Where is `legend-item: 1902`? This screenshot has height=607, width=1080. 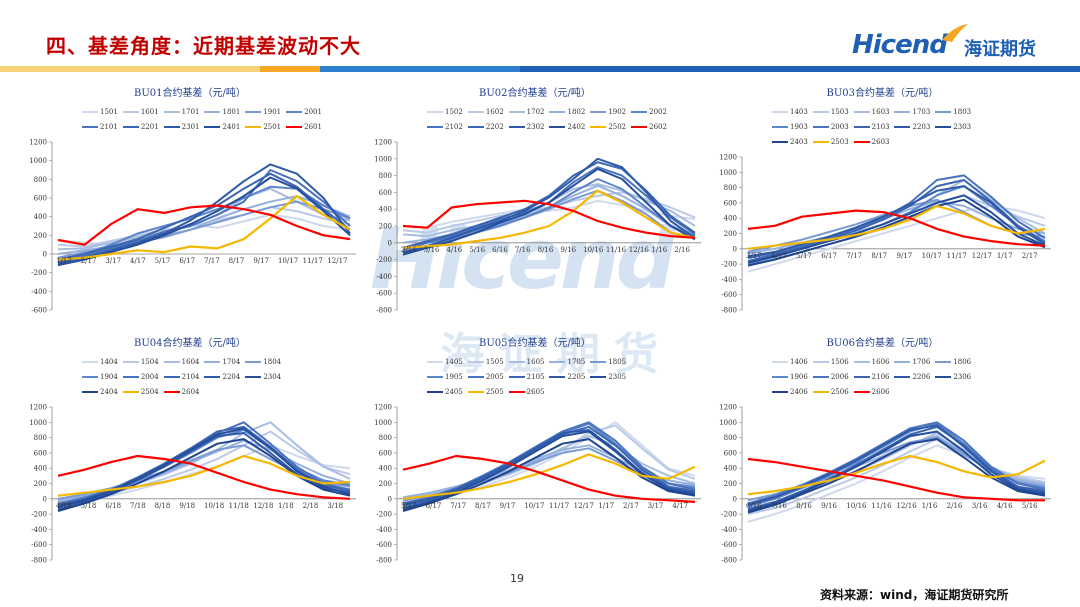
legend-item: 1902 is located at coordinates (608, 112).